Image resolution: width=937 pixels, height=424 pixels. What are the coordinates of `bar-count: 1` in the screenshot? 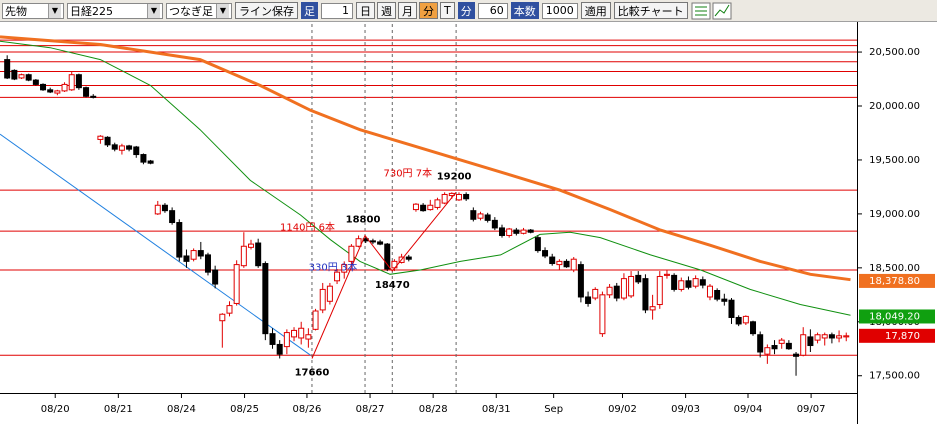 It's located at (337, 10).